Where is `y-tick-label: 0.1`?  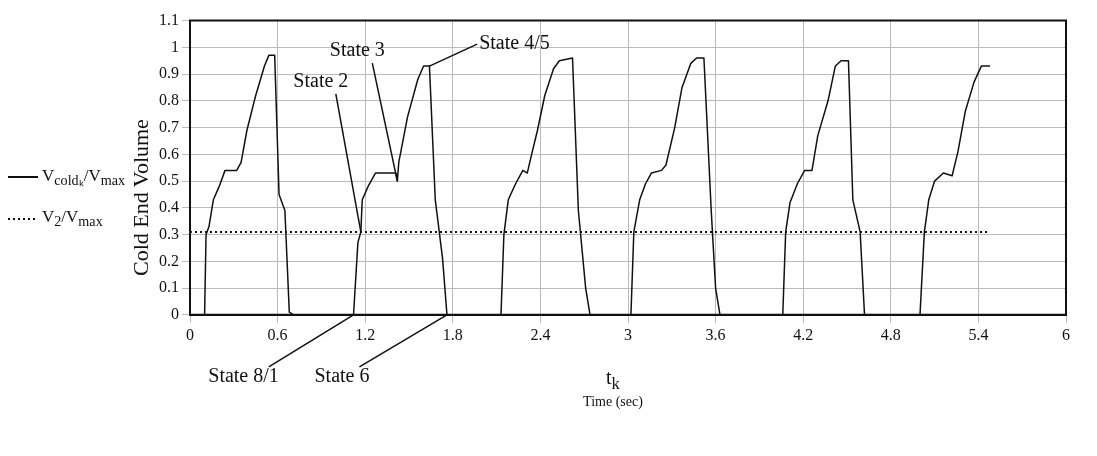 y-tick-label: 0.1 is located at coordinates (169, 287).